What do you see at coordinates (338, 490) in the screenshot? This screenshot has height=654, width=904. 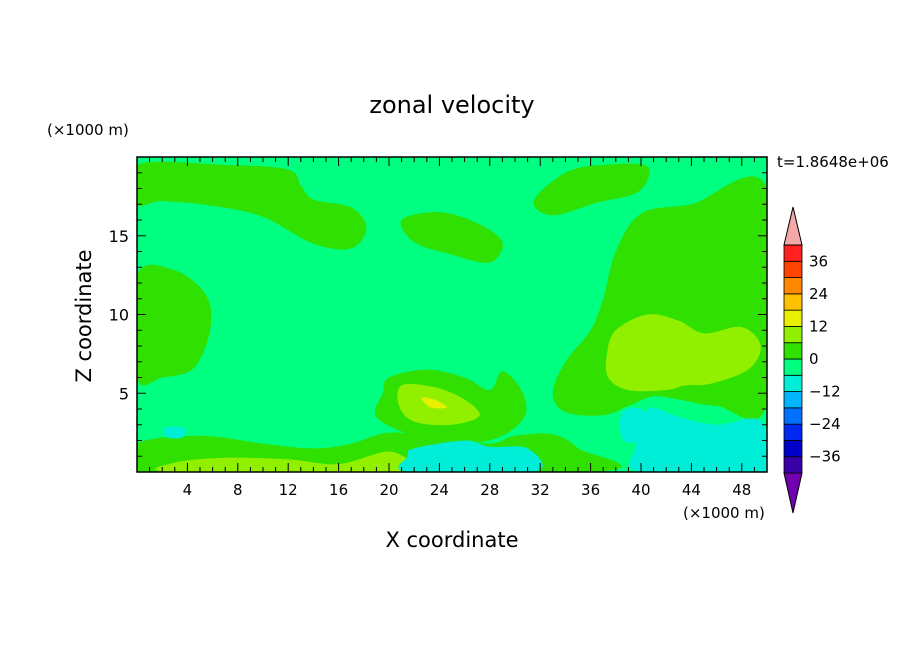 I see `x-tick-label: 16` at bounding box center [338, 490].